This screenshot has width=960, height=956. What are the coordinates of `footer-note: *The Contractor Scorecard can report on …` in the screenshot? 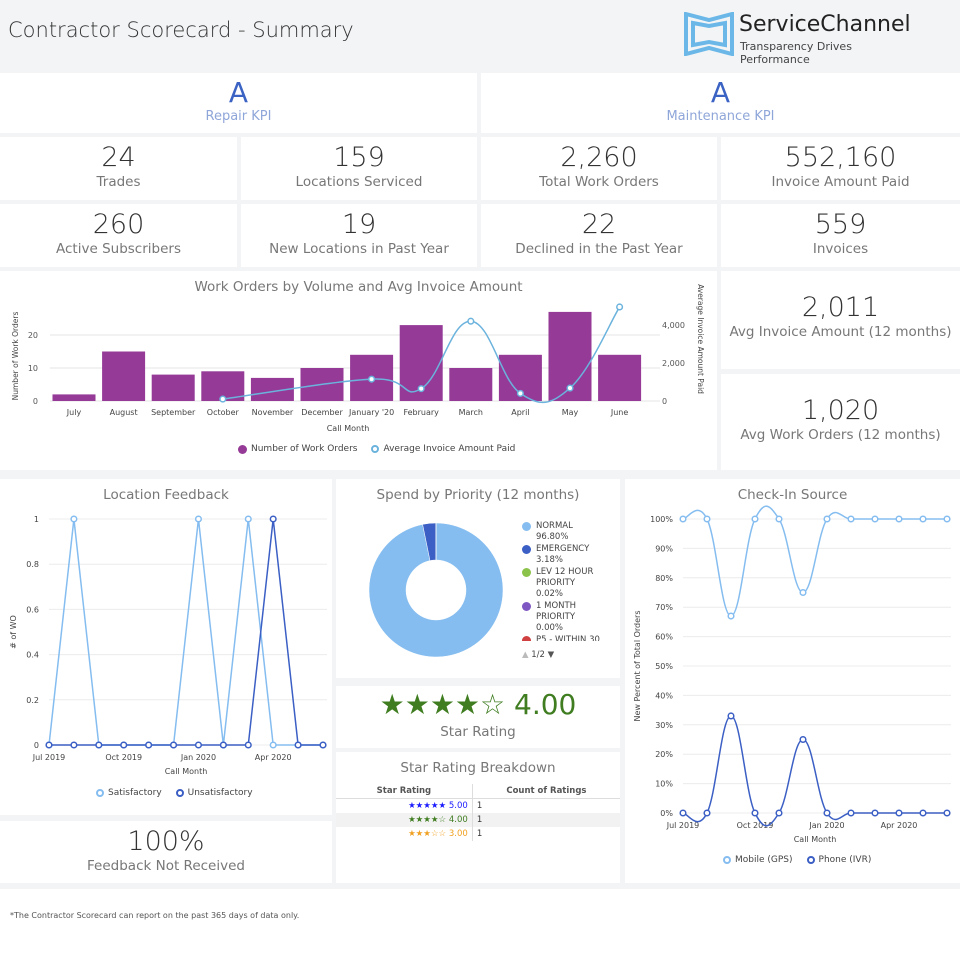 It's located at (155, 915).